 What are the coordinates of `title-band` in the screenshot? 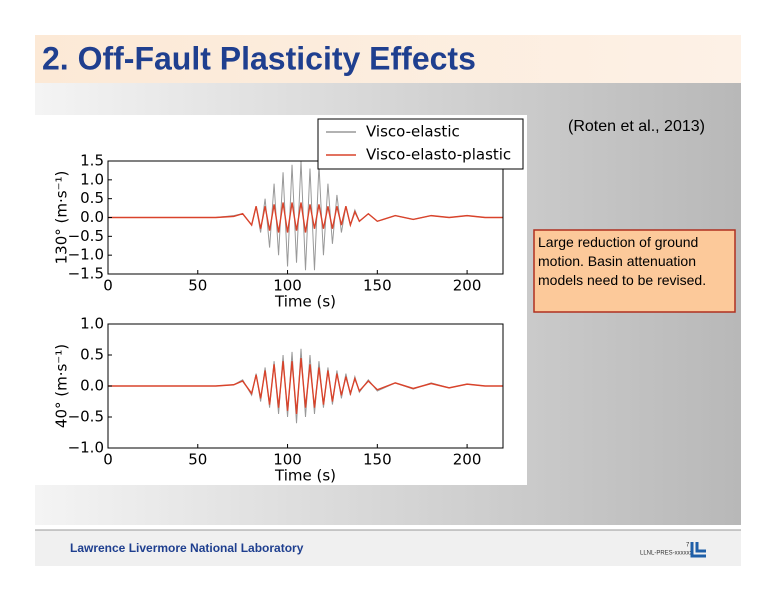 It's located at (388, 59).